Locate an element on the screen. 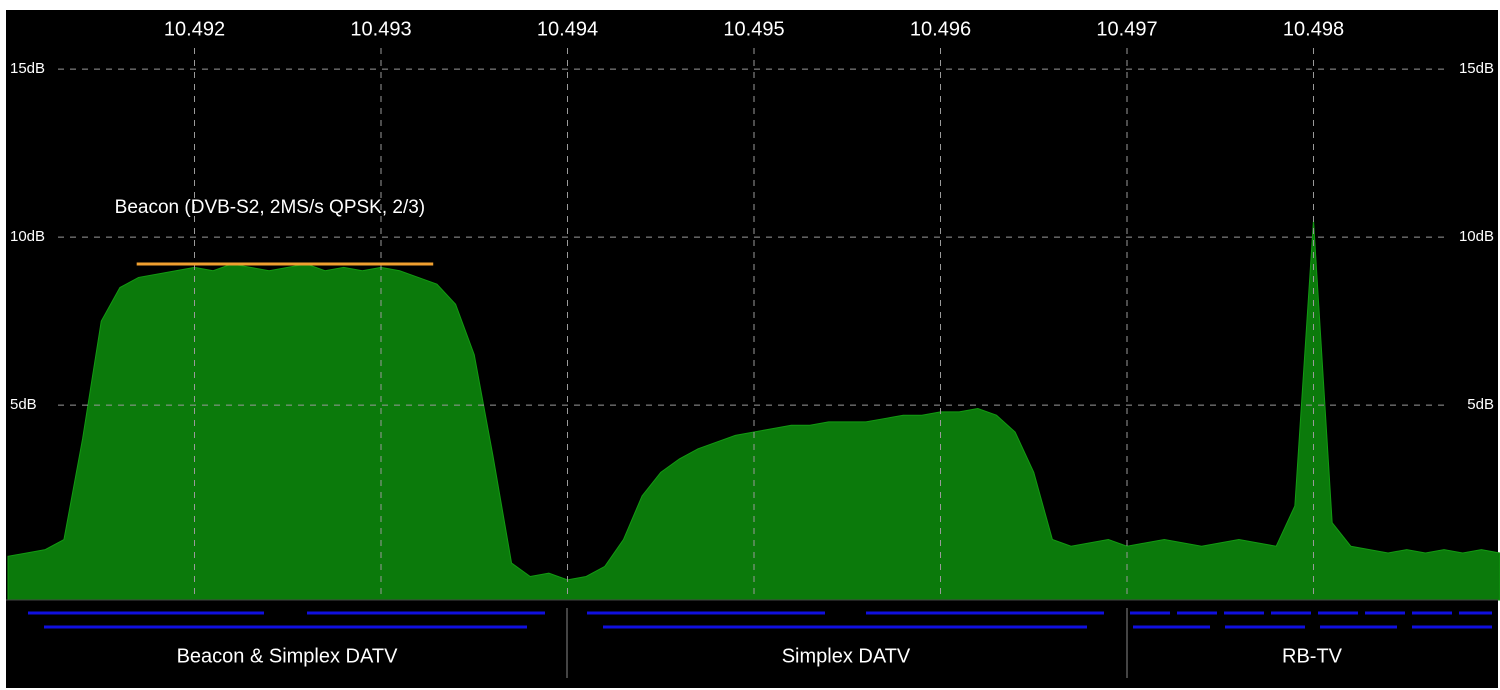 Image resolution: width=1500 pixels, height=690 pixels. x-tick-label: 10.493 is located at coordinates (380, 29).